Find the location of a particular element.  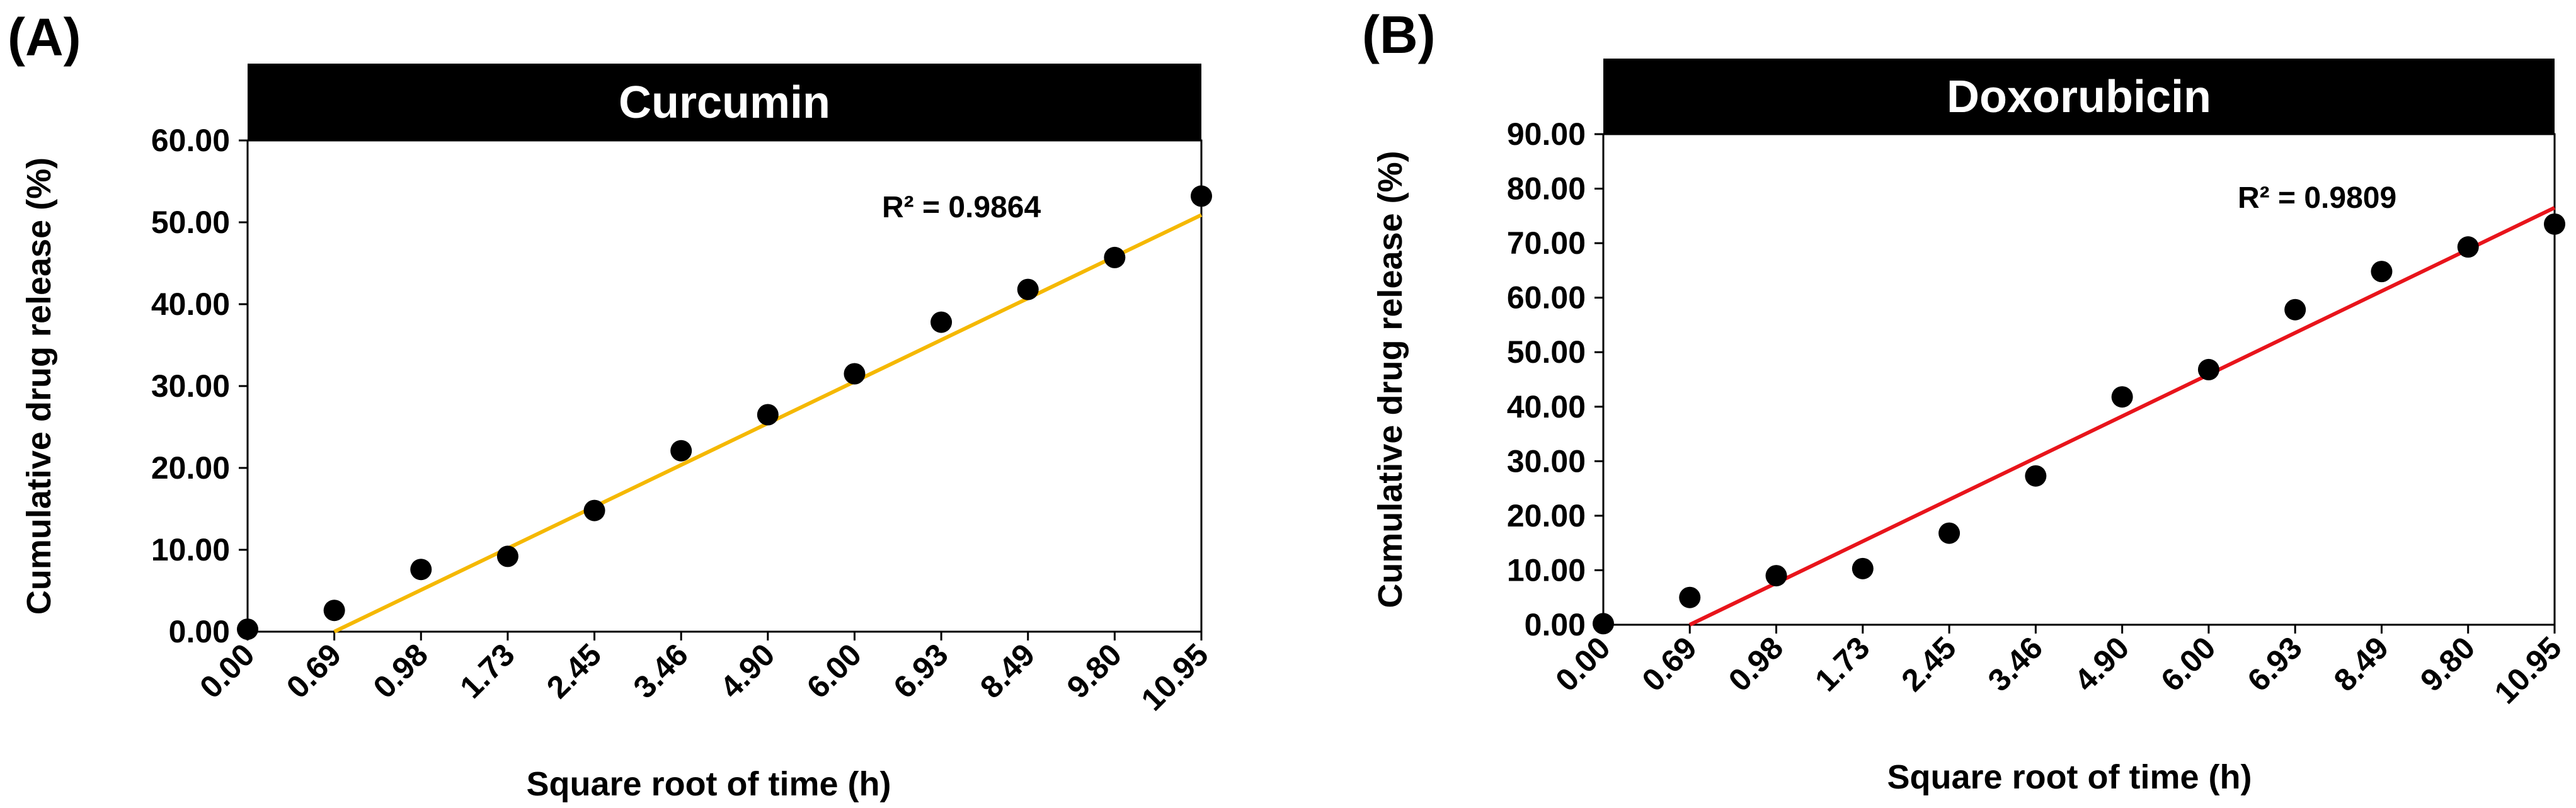

panel-label: (A) is located at coordinates (44, 37).